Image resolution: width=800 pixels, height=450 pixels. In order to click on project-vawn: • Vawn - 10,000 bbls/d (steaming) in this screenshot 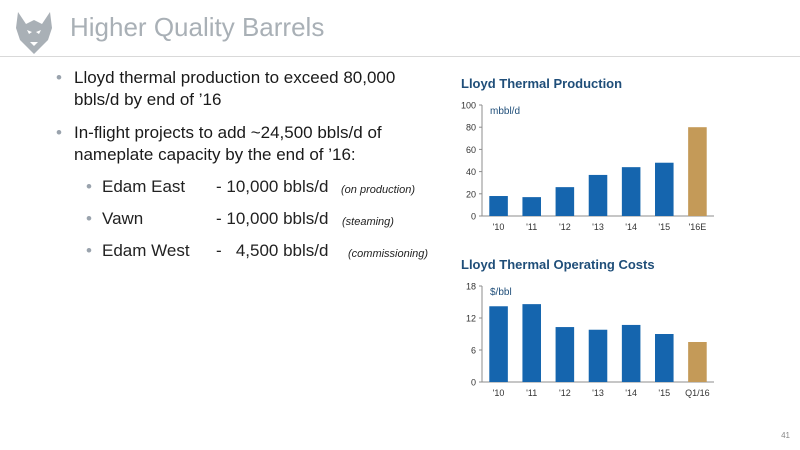, I will do `click(261, 219)`.